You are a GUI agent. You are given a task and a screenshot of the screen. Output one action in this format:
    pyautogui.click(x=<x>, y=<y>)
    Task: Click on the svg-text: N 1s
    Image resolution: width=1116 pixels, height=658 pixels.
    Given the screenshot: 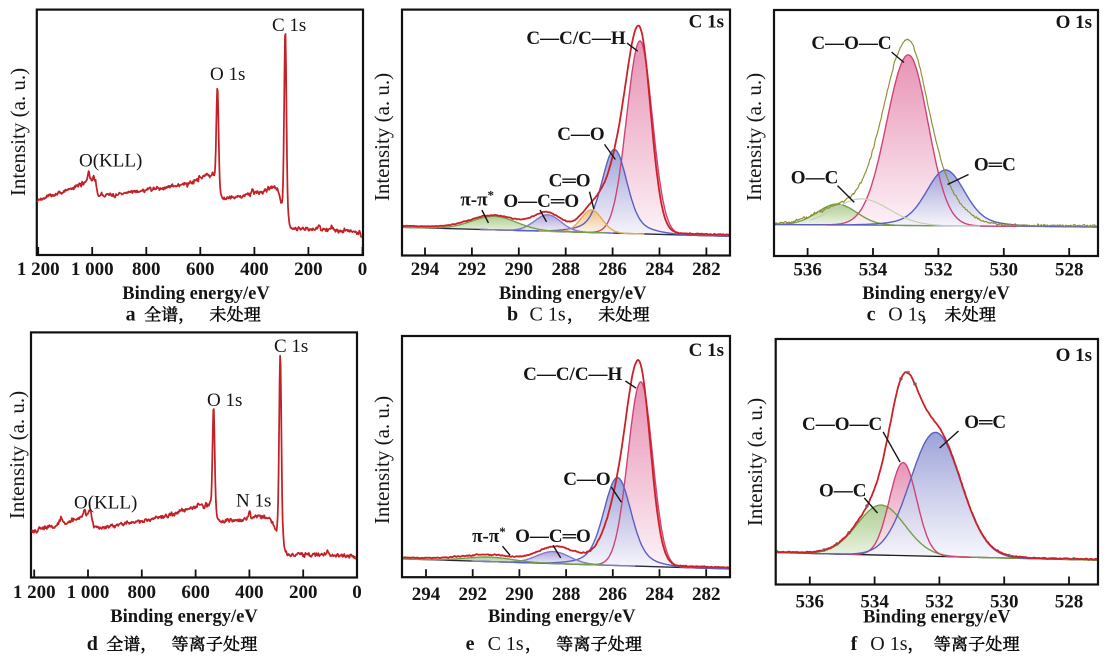 What is the action you would take?
    pyautogui.click(x=253, y=501)
    